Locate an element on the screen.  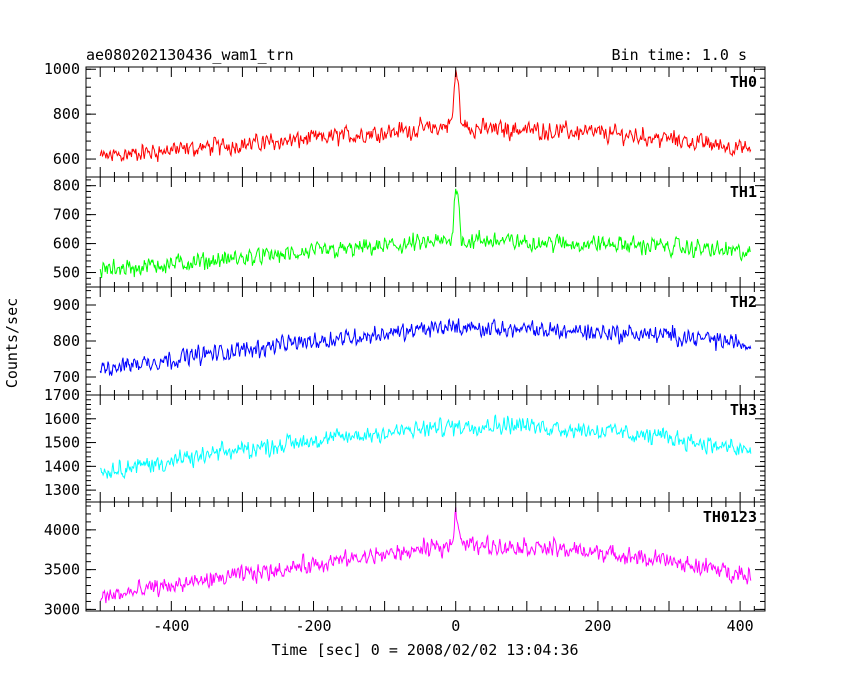
panel-label: TH1 is located at coordinates (743, 192).